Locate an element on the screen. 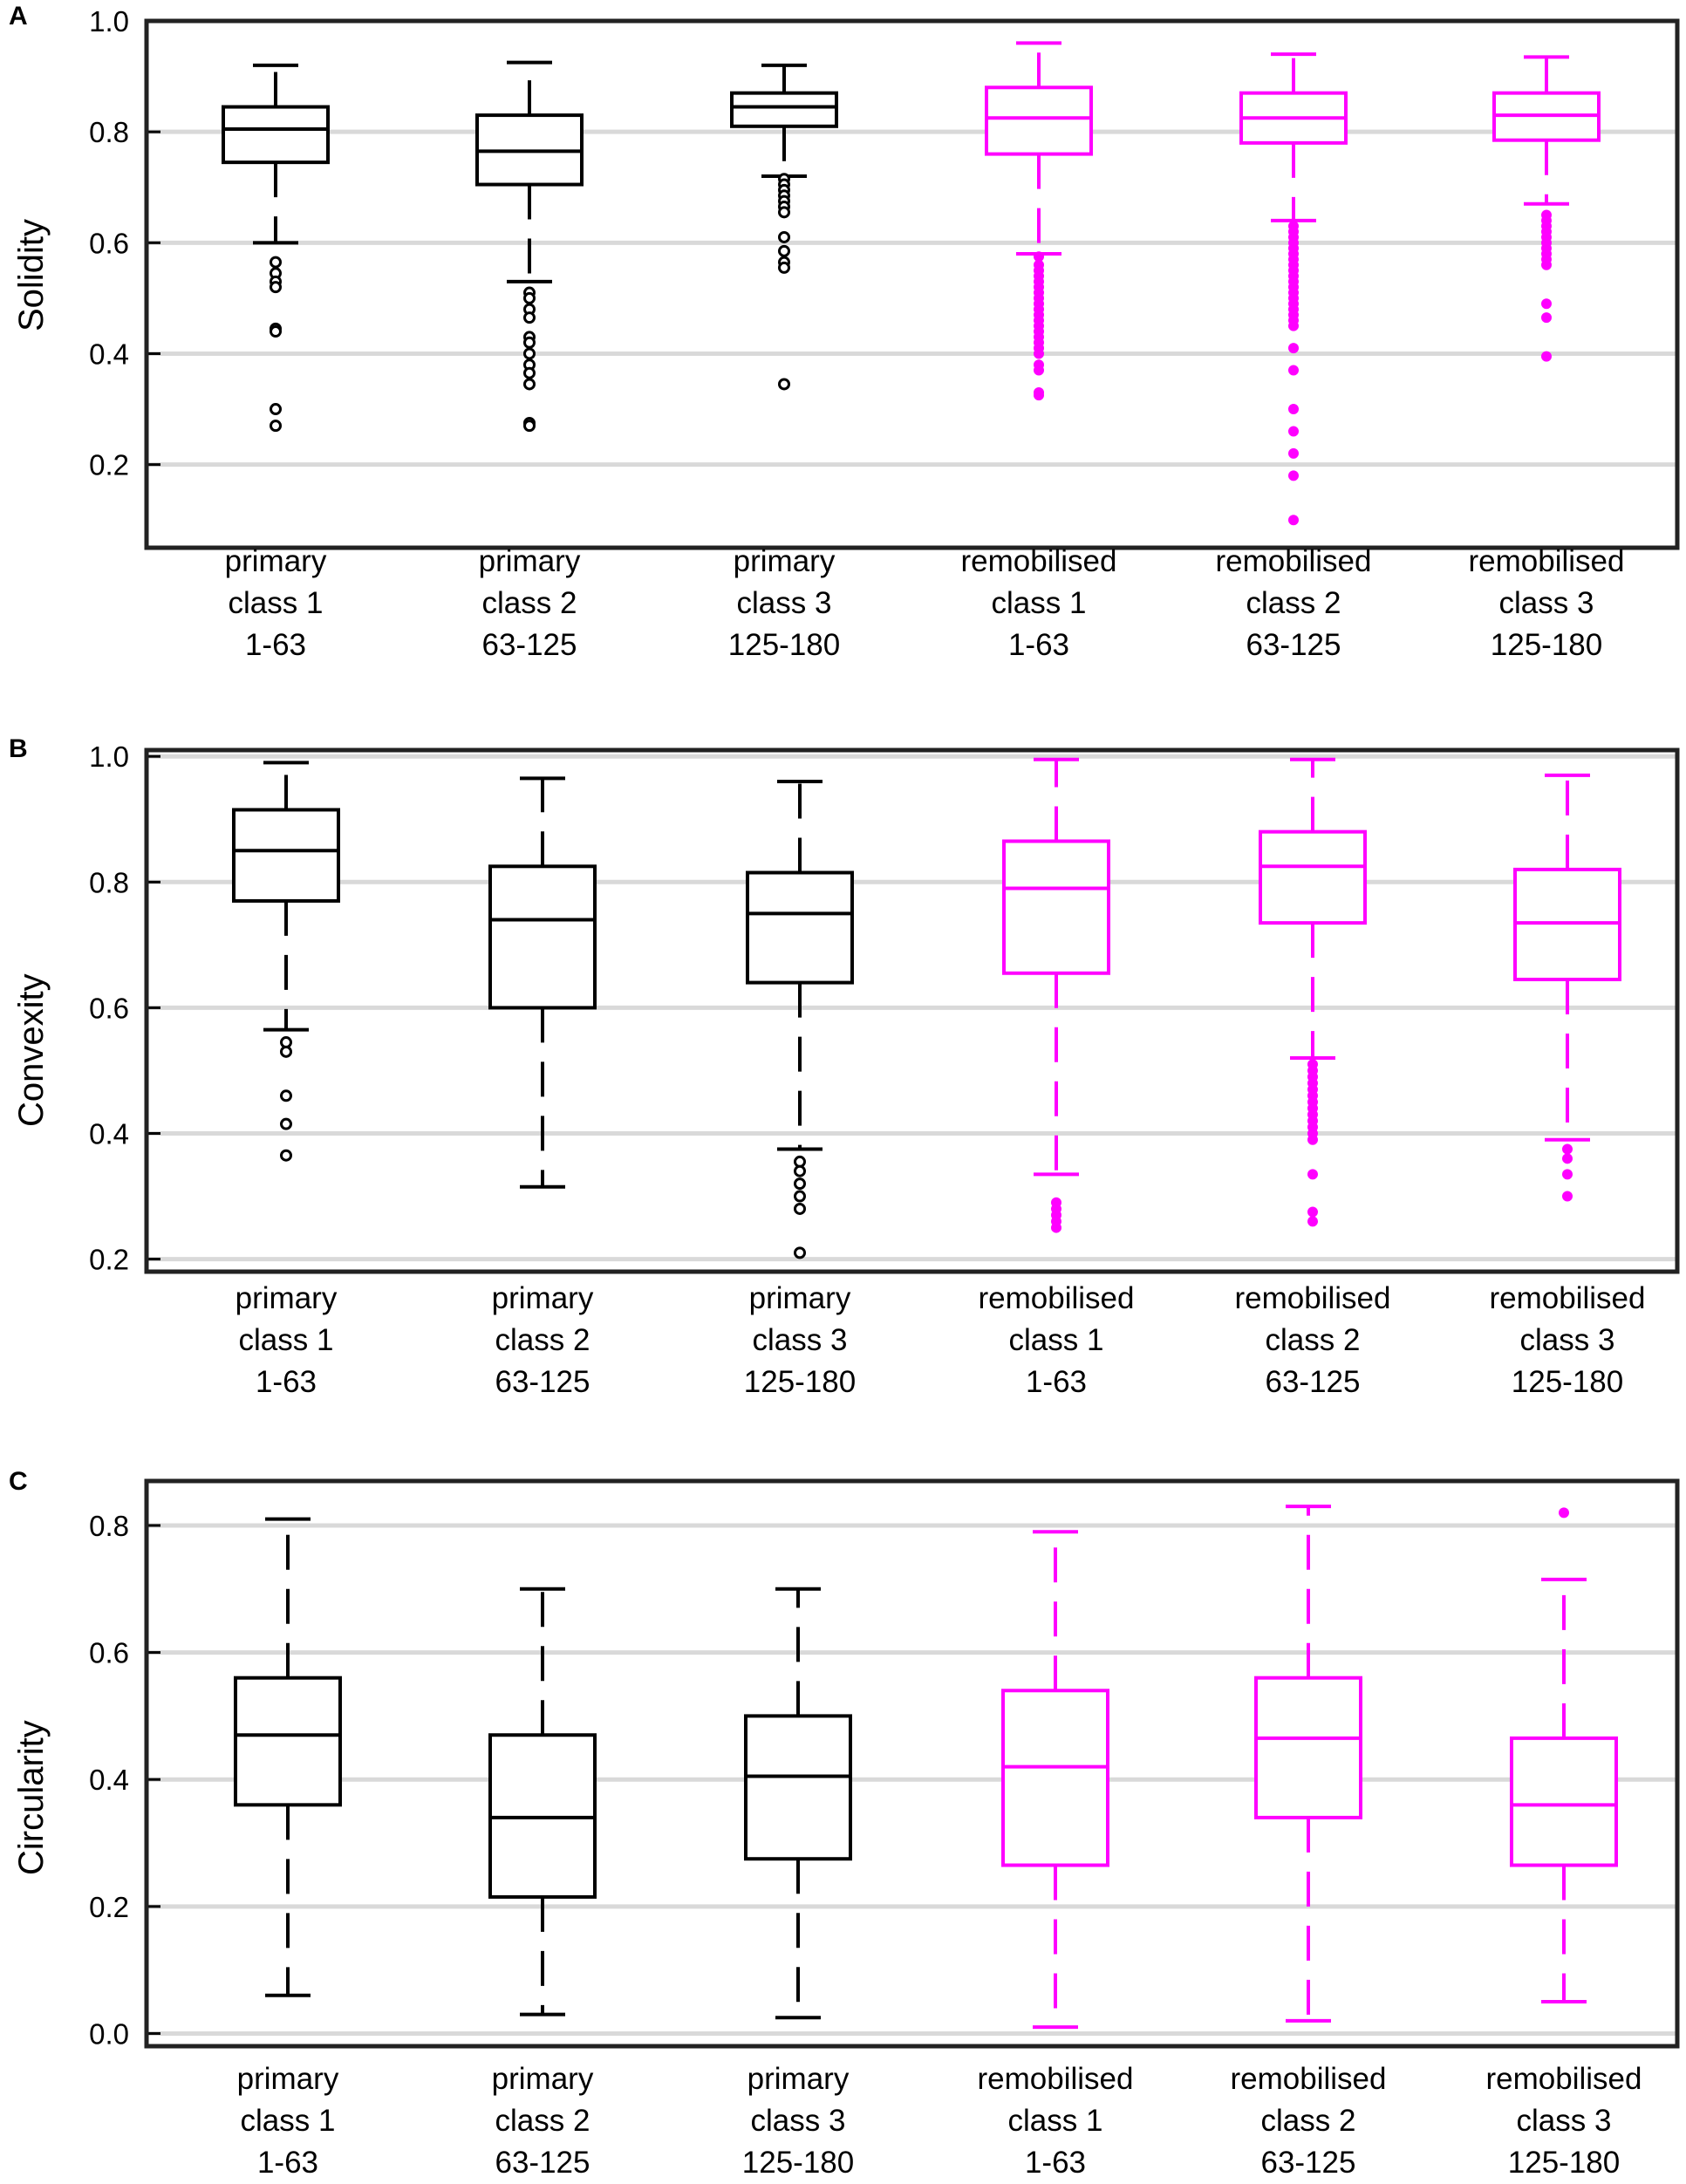 This screenshot has width=1686, height=2184. y-tick-label: 0.4 is located at coordinates (109, 1780).